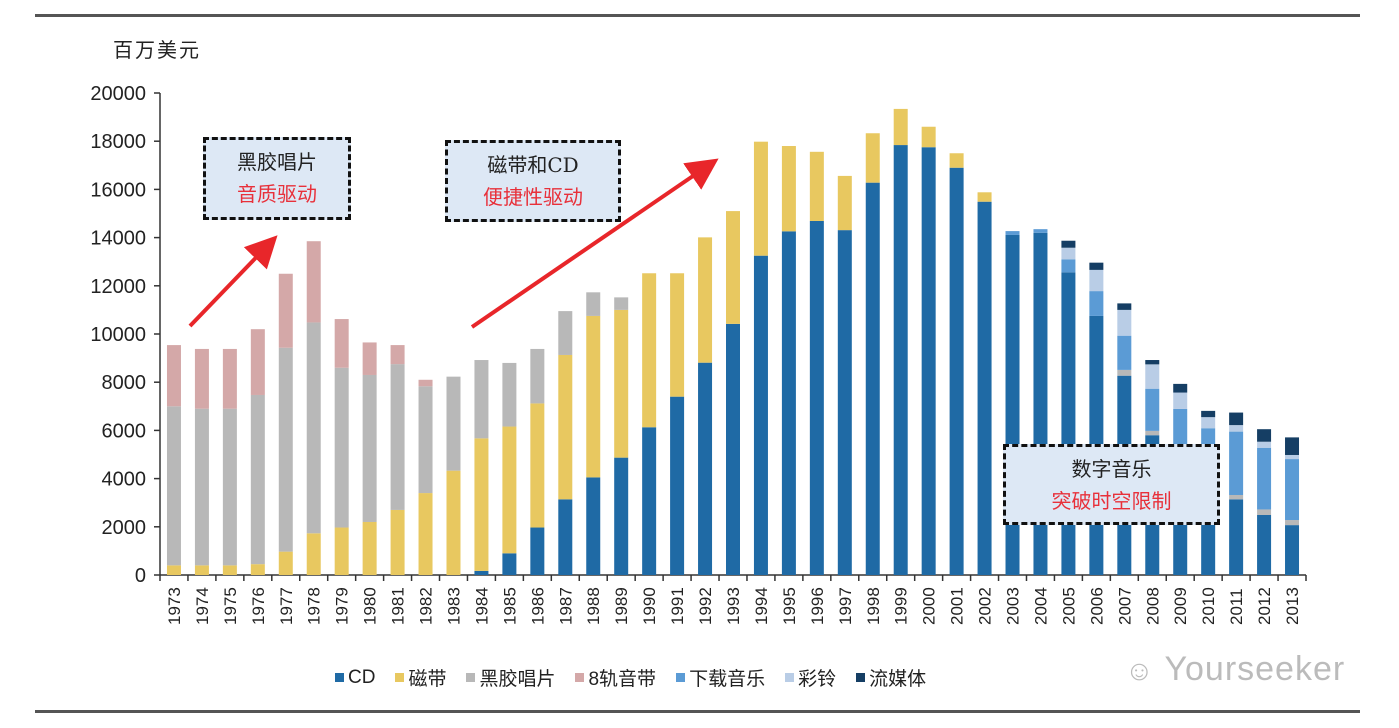  Describe the element at coordinates (872, 379) in the screenshot. I see `bar-segment-CD-1998` at that location.